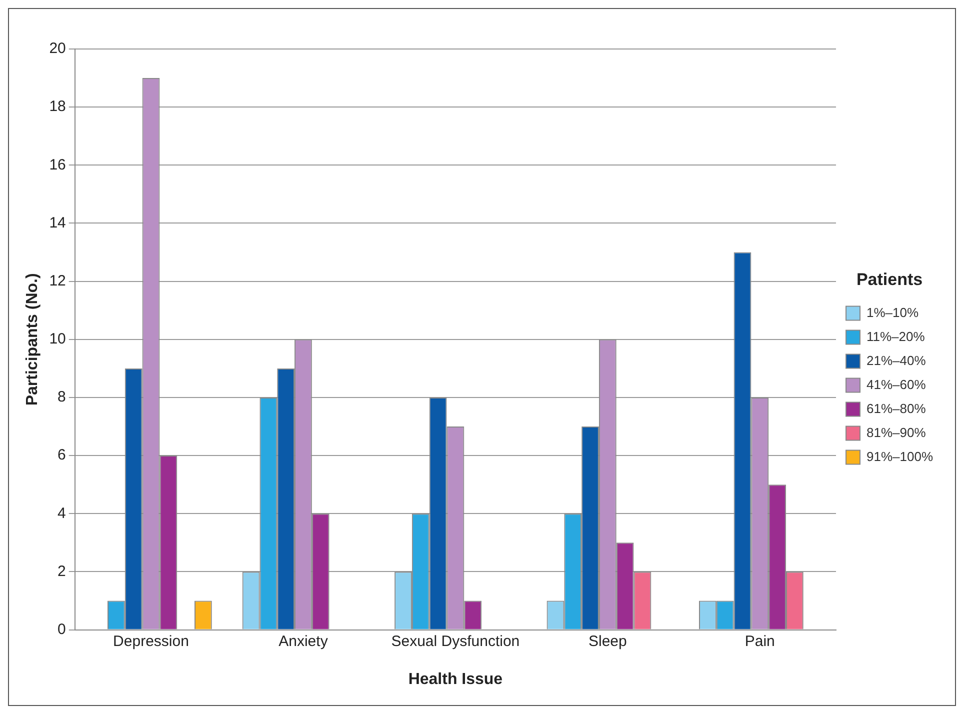 Image resolution: width=967 pixels, height=709 pixels. What do you see at coordinates (896, 384) in the screenshot?
I see `legend-label: 41%–60%` at bounding box center [896, 384].